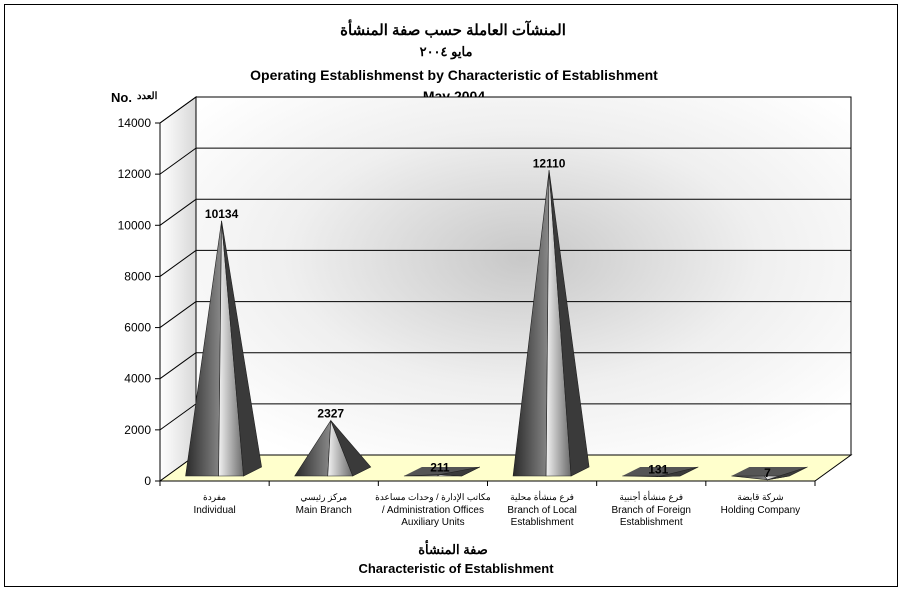  What do you see at coordinates (222, 214) in the screenshot?
I see `data-label: 10134` at bounding box center [222, 214].